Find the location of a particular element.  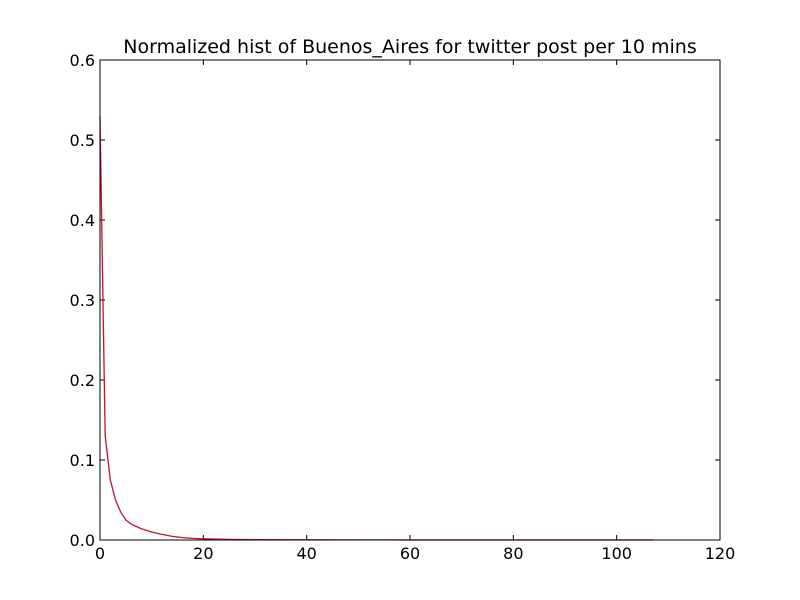

y-tick-label: 0.3 is located at coordinates (82, 300).